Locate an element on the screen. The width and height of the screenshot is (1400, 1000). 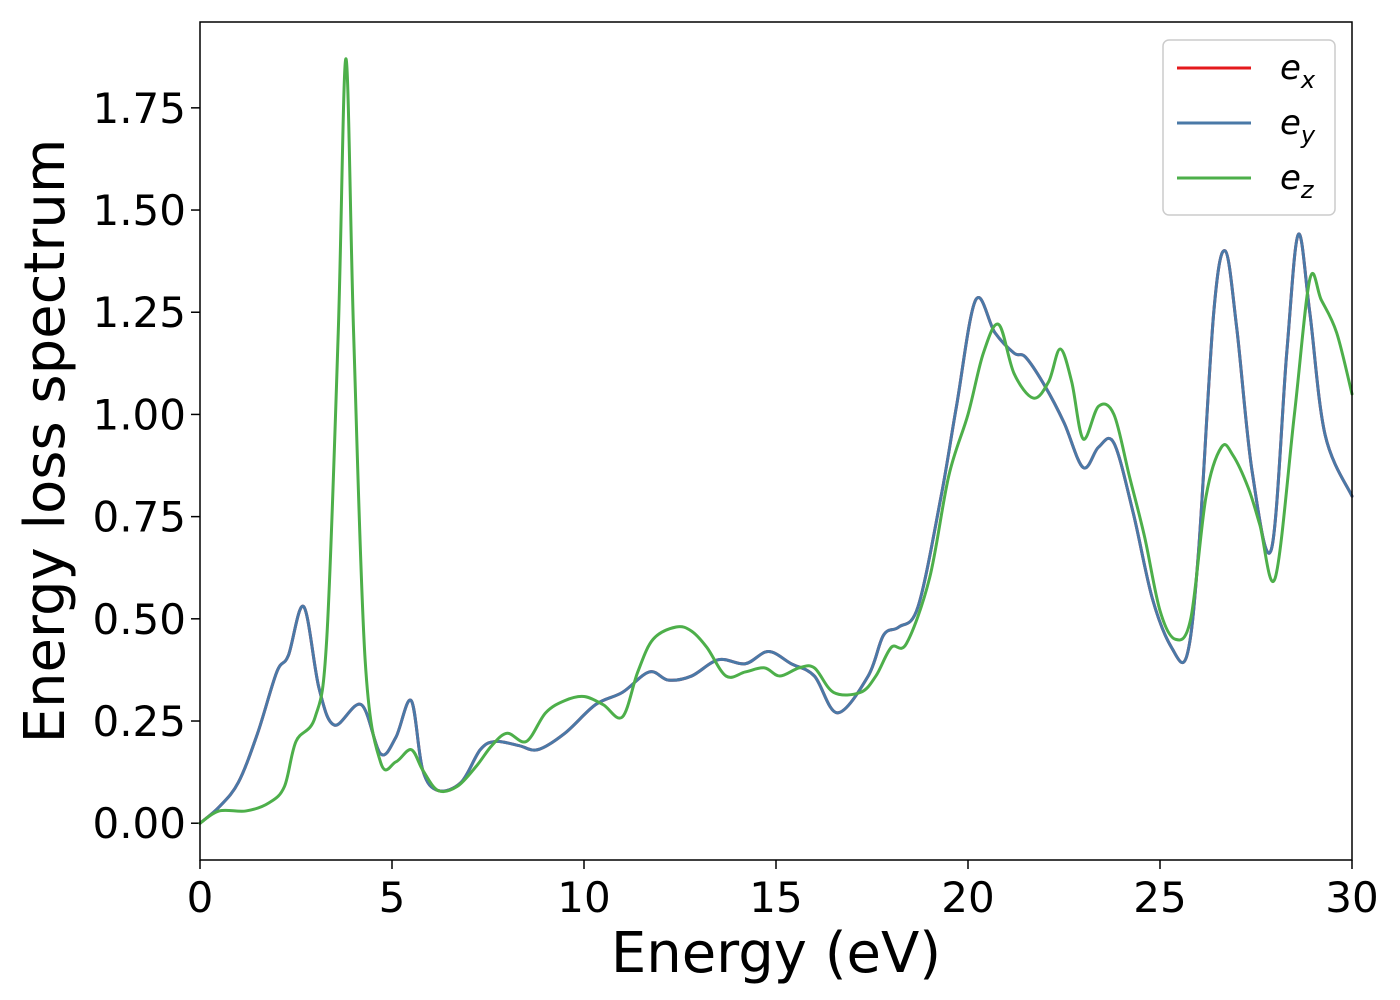
legend: ex ey ez is located at coordinates (1249, 127).